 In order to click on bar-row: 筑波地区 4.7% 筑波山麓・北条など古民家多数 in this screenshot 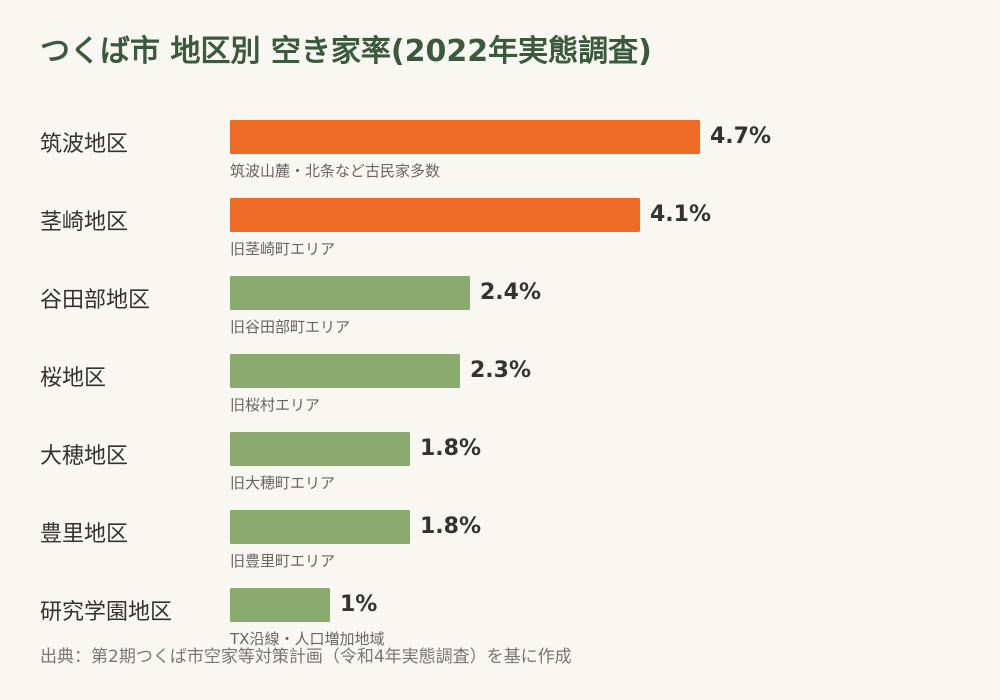, I will do `click(500, 159)`.